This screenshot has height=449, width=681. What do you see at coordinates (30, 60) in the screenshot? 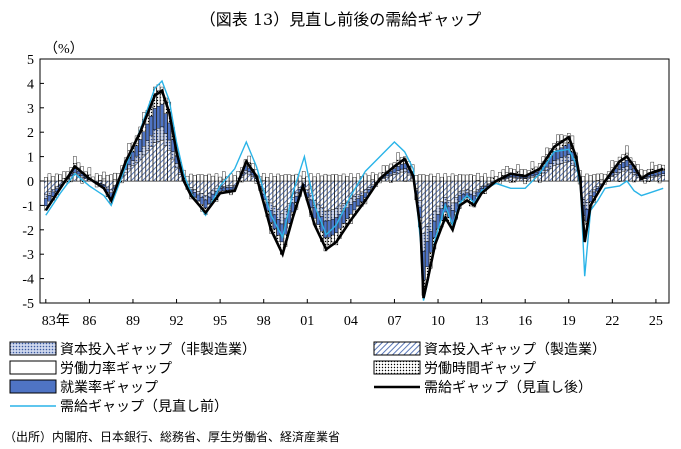
I see `y-tick-label: 5` at bounding box center [30, 60].